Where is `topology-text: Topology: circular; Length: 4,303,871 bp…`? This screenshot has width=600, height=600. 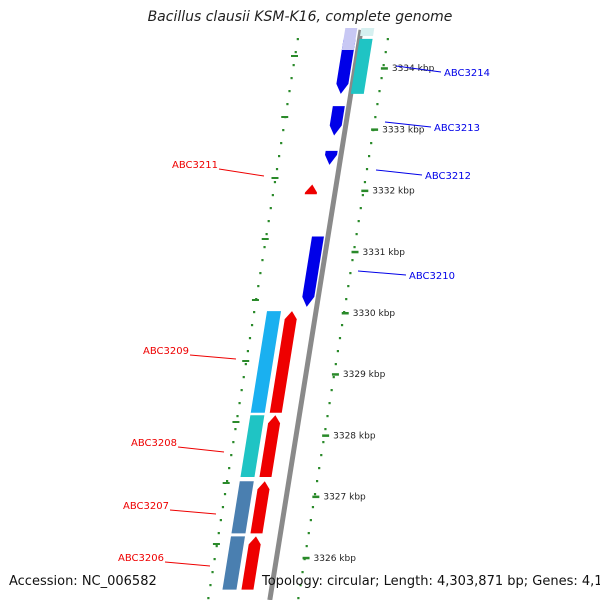
topology-text: Topology: circular; Length: 4,303,871 bp… is located at coordinates (431, 581).